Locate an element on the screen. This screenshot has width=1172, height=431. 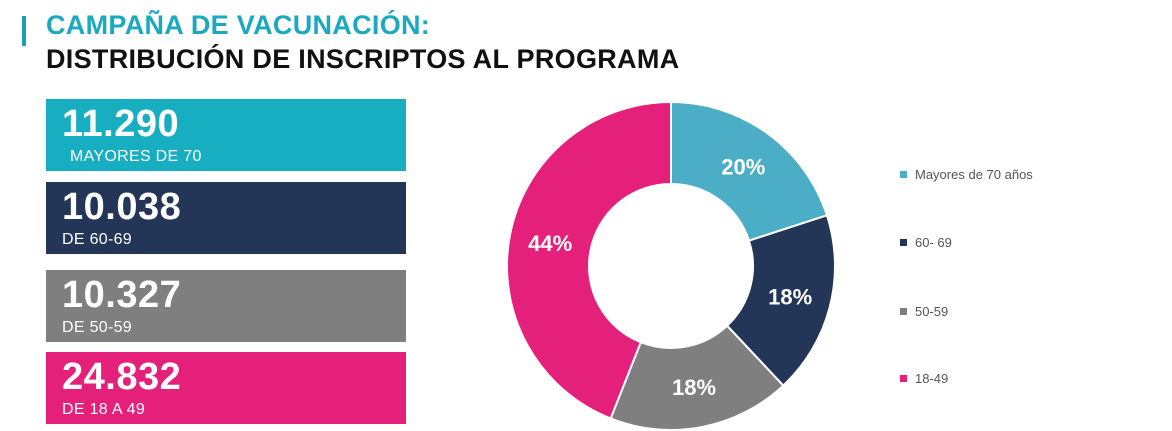
page-title: CAMPAÑA DE VACUNACIÓN: is located at coordinates (238, 25).